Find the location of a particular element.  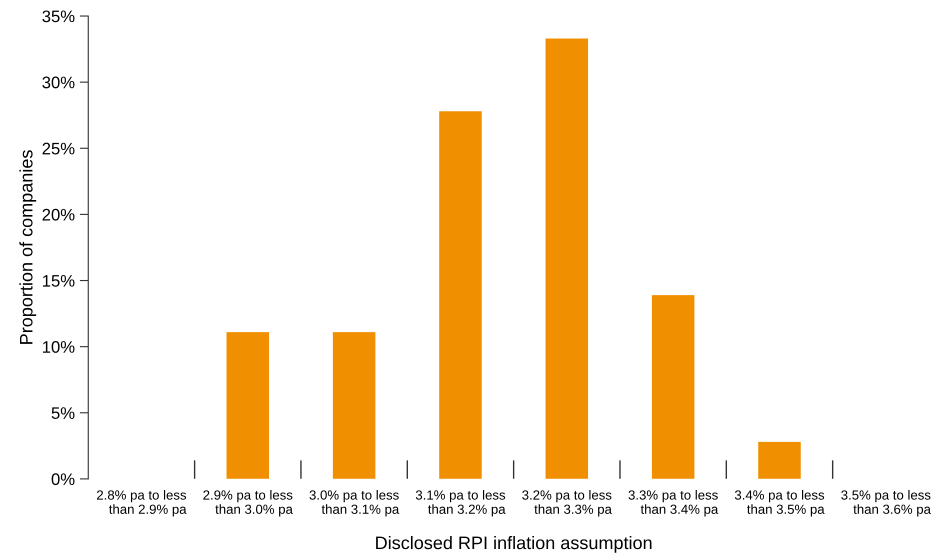

x-tick-label: 3.4% pa to less than 3.5% pa is located at coordinates (779, 503).